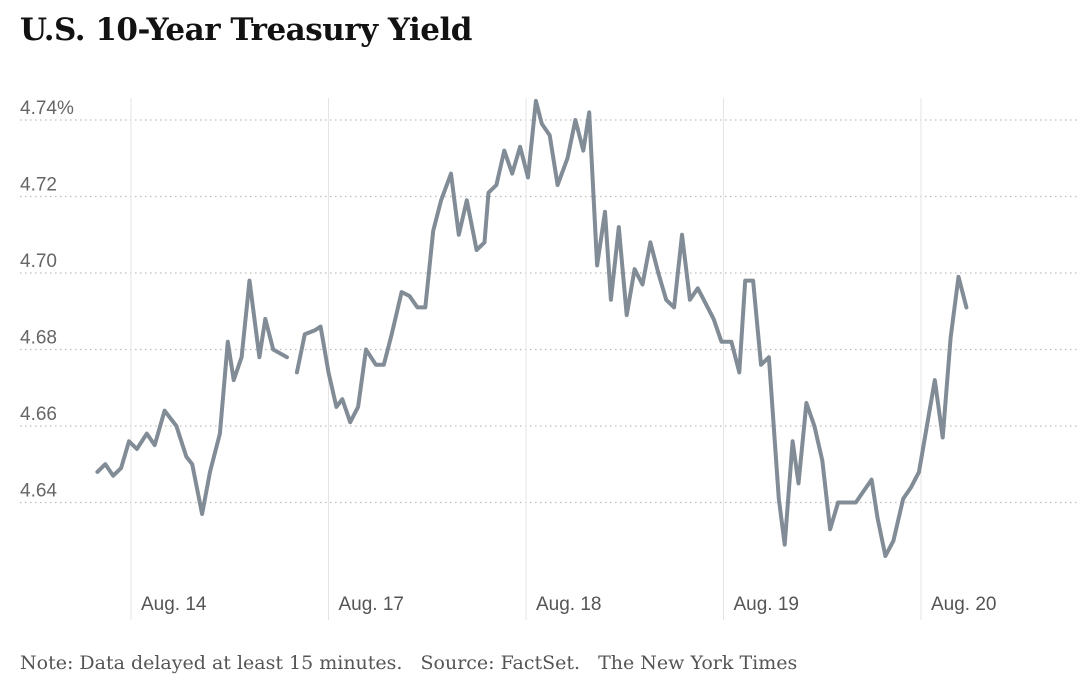 The image size is (1080, 690). Describe the element at coordinates (38, 261) in the screenshot. I see `y-tick-label: 4.70` at that location.